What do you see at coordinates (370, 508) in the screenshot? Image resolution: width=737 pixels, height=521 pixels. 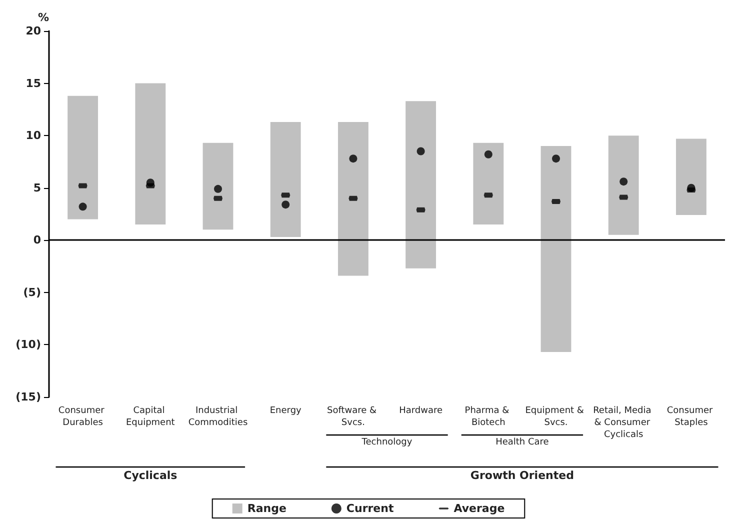 I see `legend-label: Current` at bounding box center [370, 508].